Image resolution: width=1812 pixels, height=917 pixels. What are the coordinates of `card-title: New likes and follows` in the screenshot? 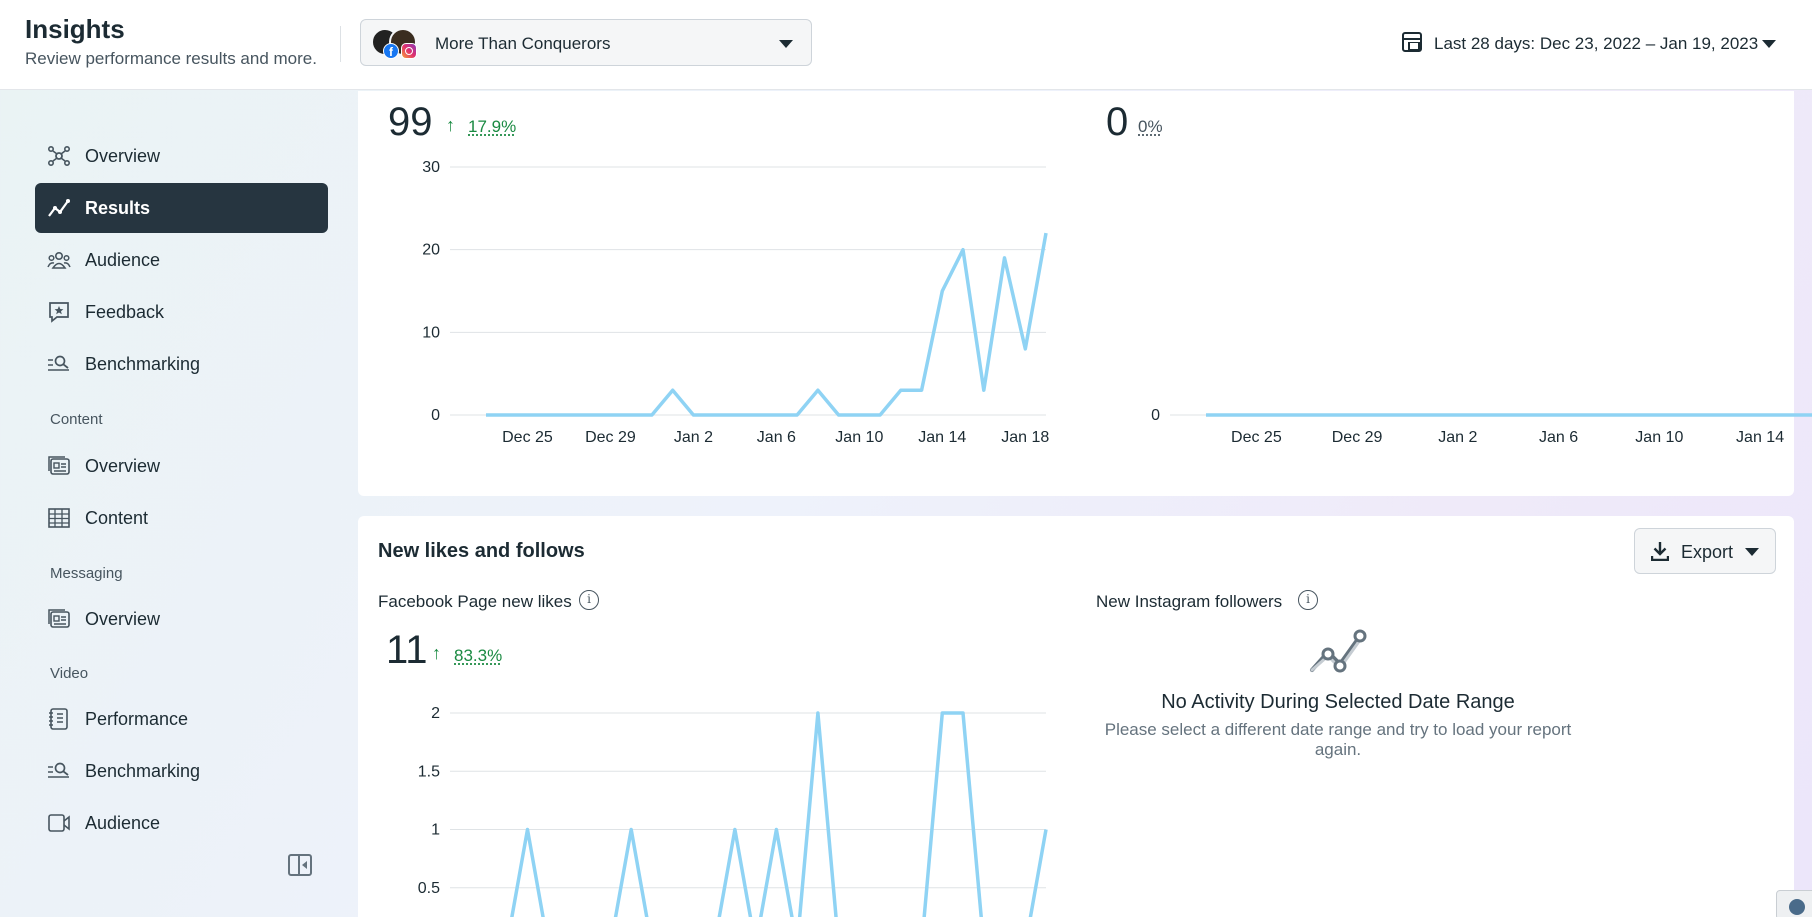 It's located at (481, 551).